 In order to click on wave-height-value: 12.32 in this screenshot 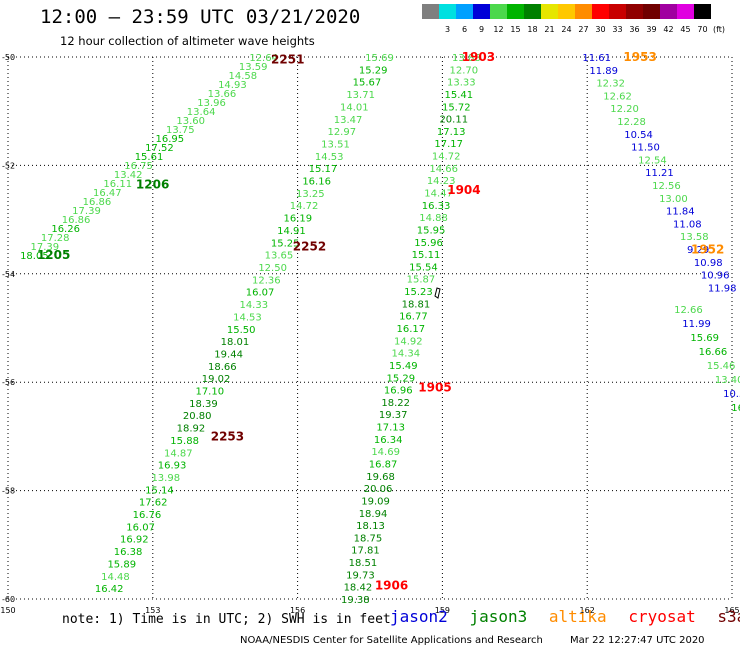, I will do `click(610, 84)`.